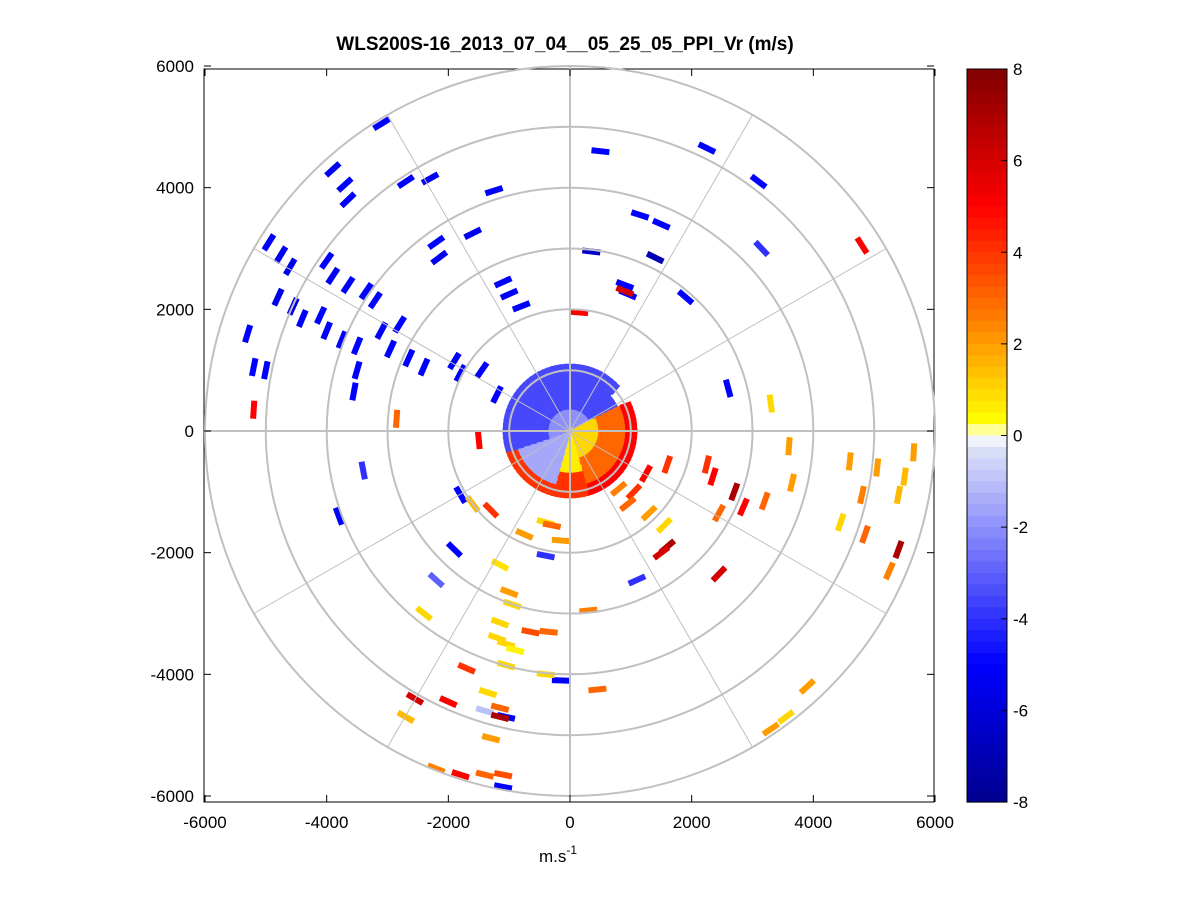 This screenshot has width=1201, height=901. I want to click on y-tick-label: 0, so click(189, 431).